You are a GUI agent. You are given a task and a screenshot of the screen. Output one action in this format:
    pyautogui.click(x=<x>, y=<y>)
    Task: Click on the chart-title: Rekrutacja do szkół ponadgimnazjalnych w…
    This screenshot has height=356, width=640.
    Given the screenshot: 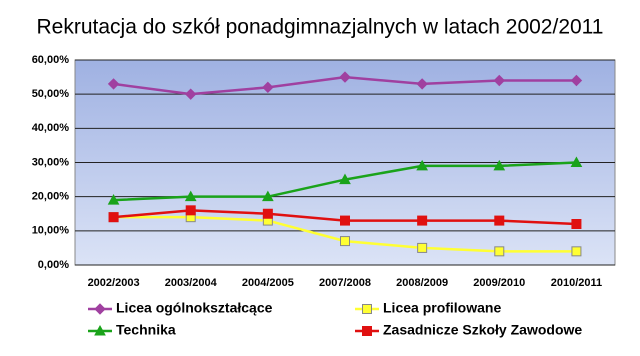 What is the action you would take?
    pyautogui.click(x=320, y=27)
    